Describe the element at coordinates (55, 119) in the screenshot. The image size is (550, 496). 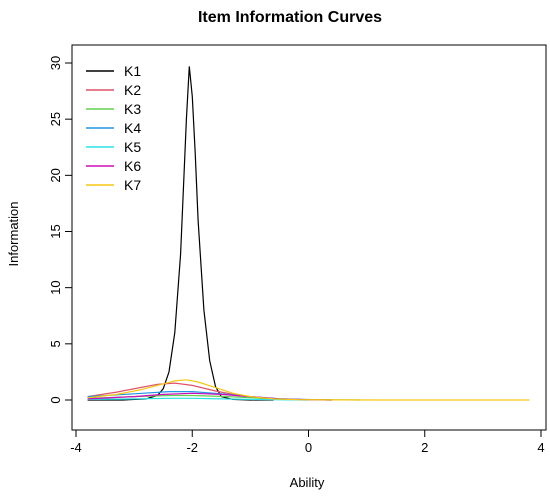
I see `y-tick-label: 25` at that location.